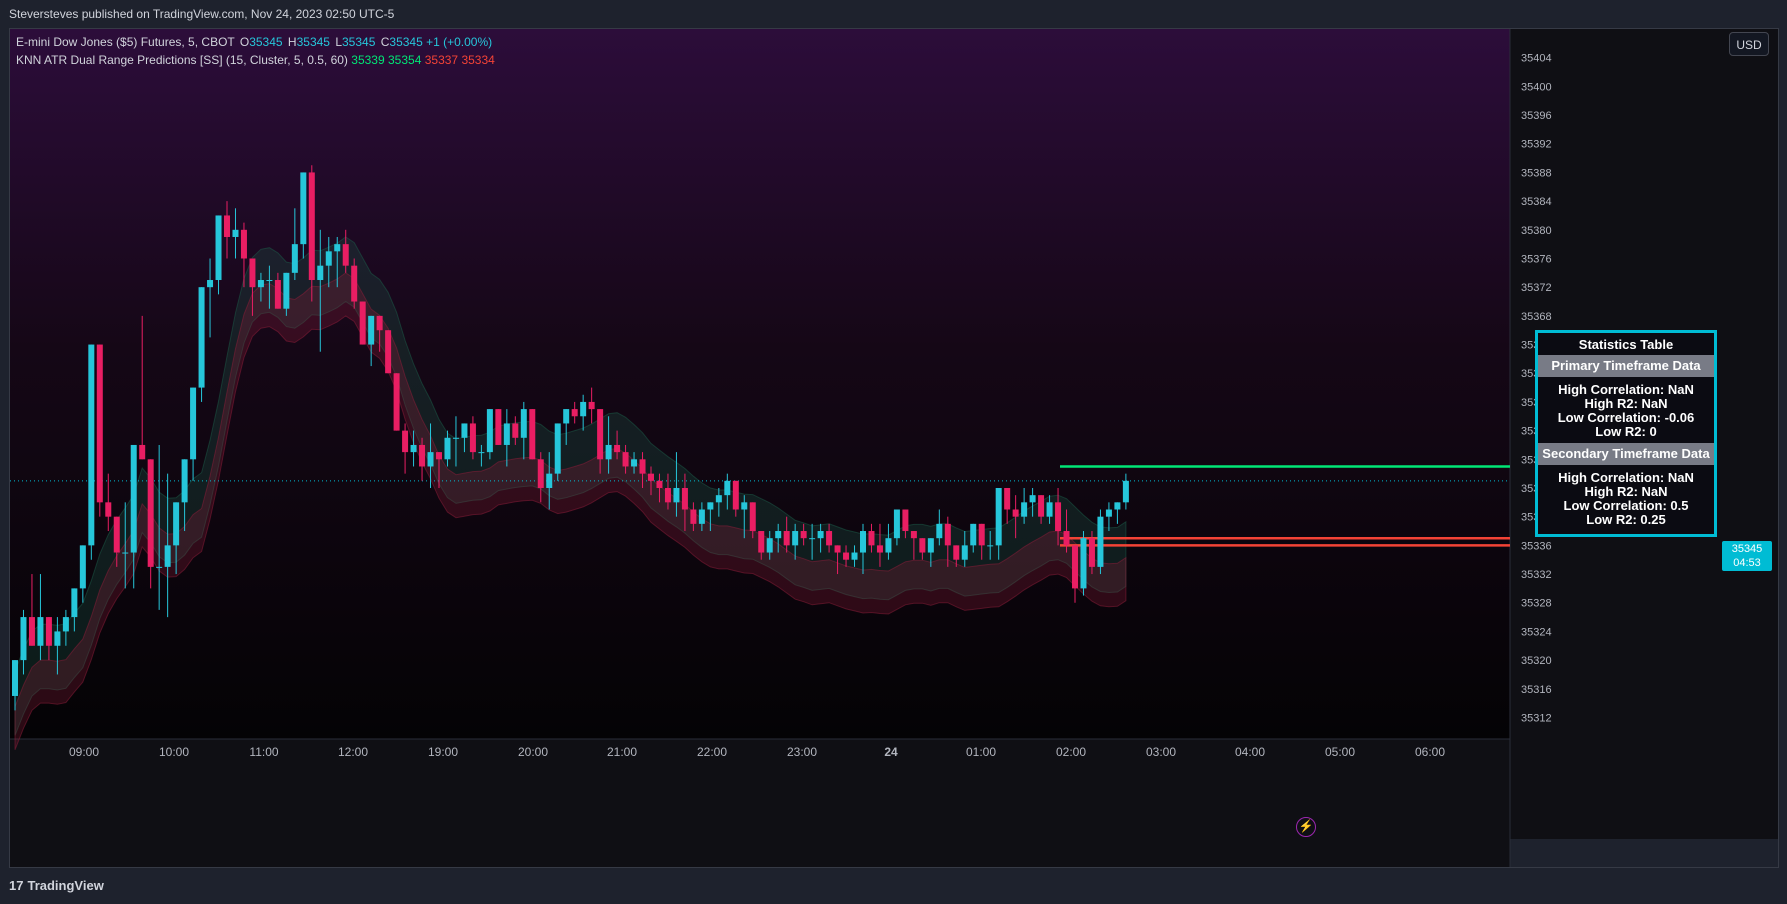  I want to click on y-tick-35372: 35372, so click(1536, 288).